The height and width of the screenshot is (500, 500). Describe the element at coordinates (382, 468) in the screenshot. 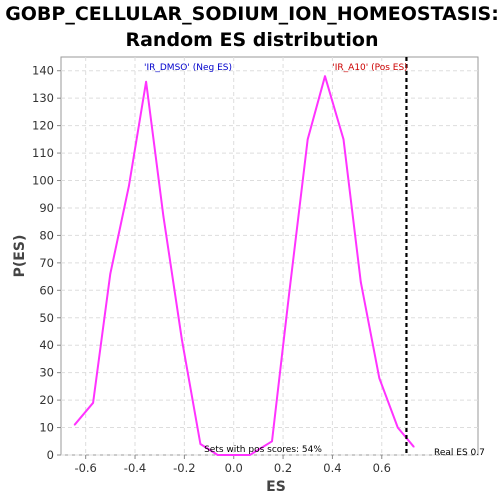

I see `x-tick-label: 0.6` at that location.